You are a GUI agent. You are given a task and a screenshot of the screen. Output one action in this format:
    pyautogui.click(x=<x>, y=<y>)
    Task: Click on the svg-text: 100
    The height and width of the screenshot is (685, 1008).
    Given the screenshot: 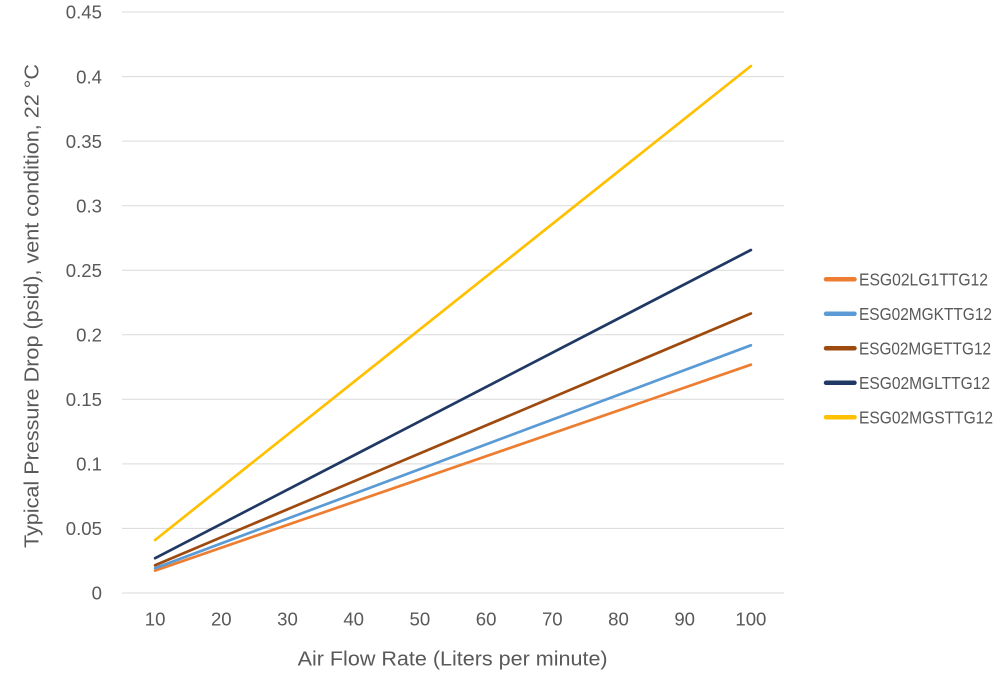 What is the action you would take?
    pyautogui.click(x=750, y=619)
    